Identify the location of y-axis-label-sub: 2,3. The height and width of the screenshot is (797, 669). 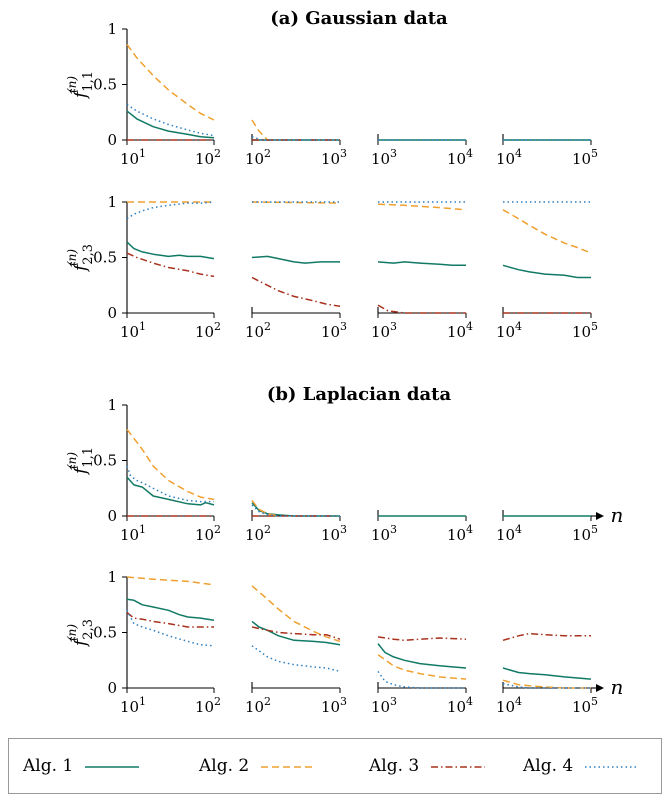
(88, 254).